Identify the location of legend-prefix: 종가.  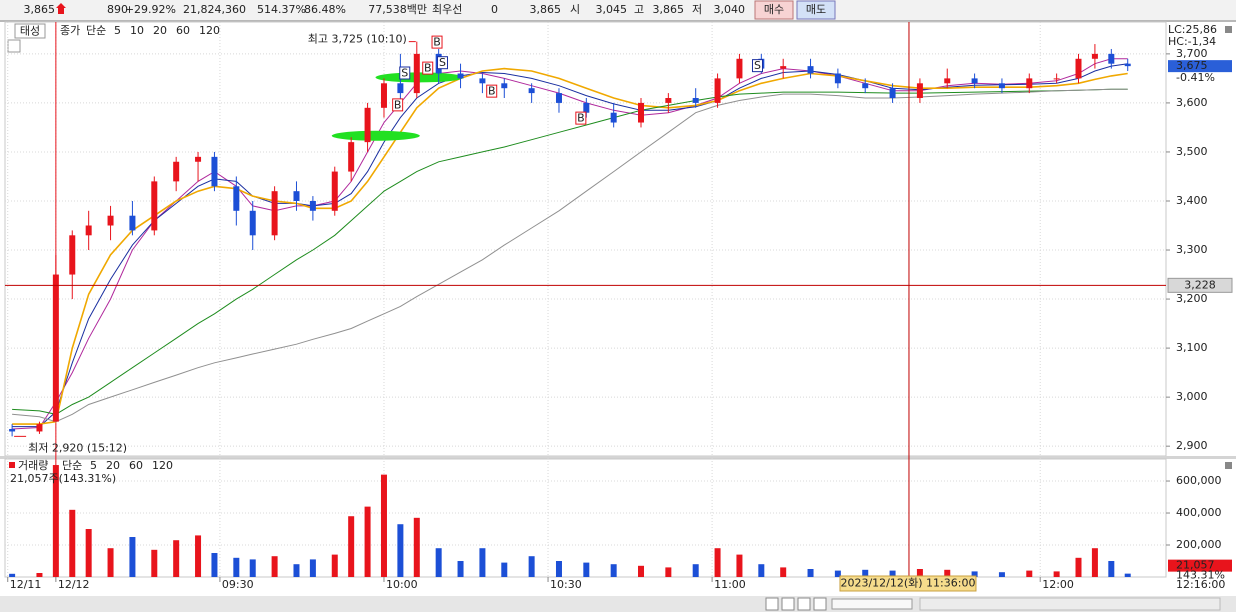
(70, 30).